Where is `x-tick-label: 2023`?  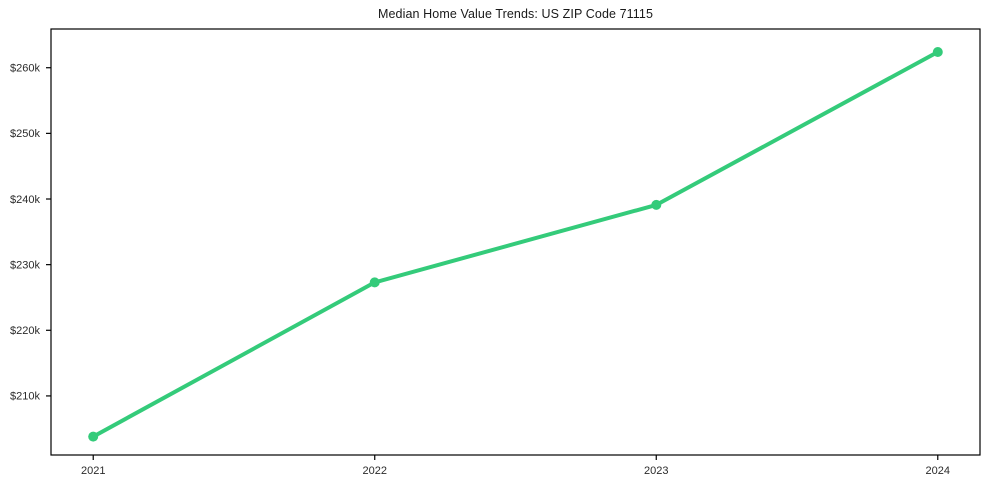 x-tick-label: 2023 is located at coordinates (656, 471).